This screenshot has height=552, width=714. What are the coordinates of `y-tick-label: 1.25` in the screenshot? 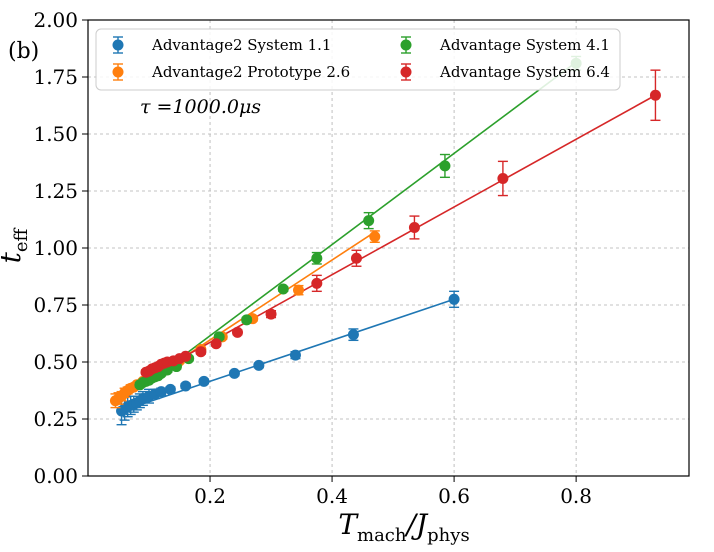 It's located at (55, 191).